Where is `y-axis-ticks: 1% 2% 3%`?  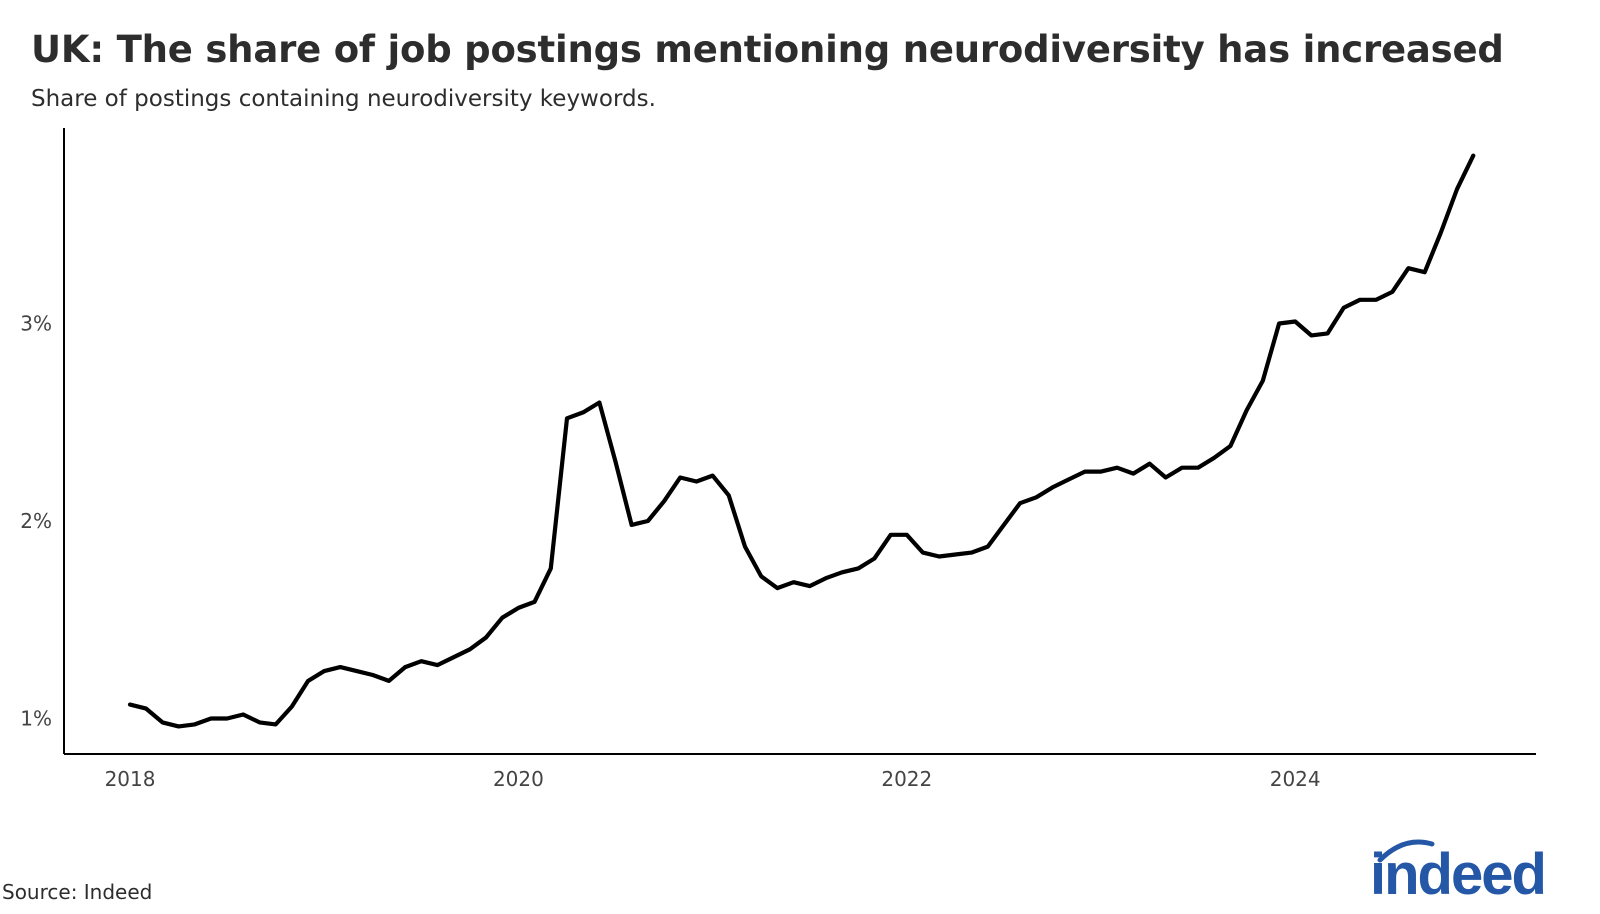
y-axis-ticks: 1% 2% 3% is located at coordinates (36, 521).